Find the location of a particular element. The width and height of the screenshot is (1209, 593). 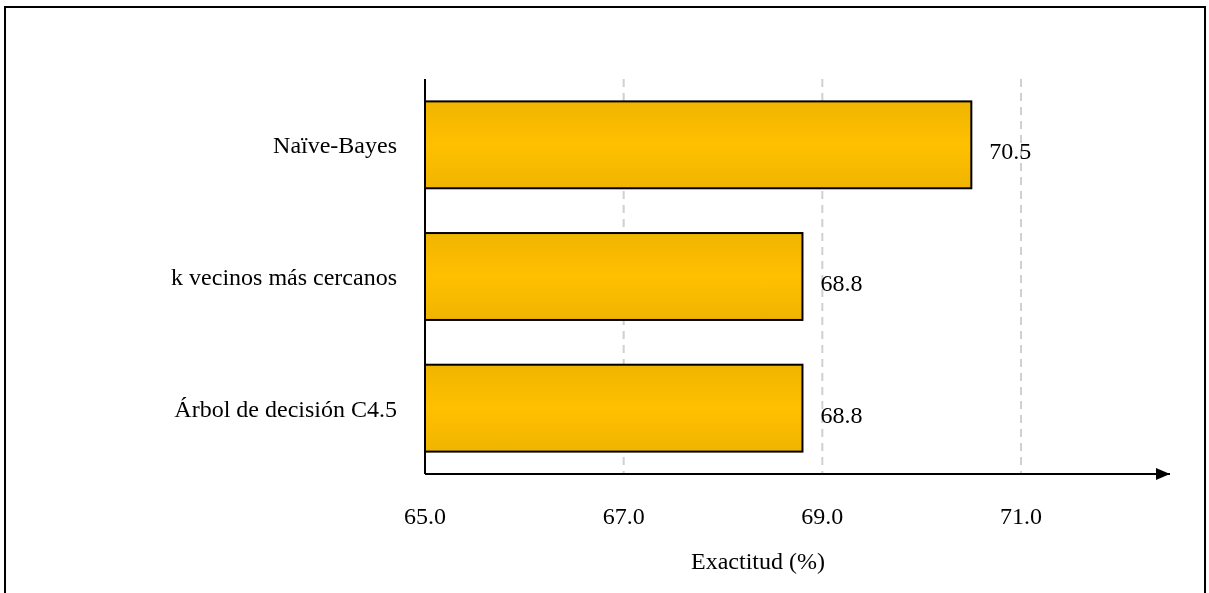

x-tick-label: 69.0 is located at coordinates (822, 516).